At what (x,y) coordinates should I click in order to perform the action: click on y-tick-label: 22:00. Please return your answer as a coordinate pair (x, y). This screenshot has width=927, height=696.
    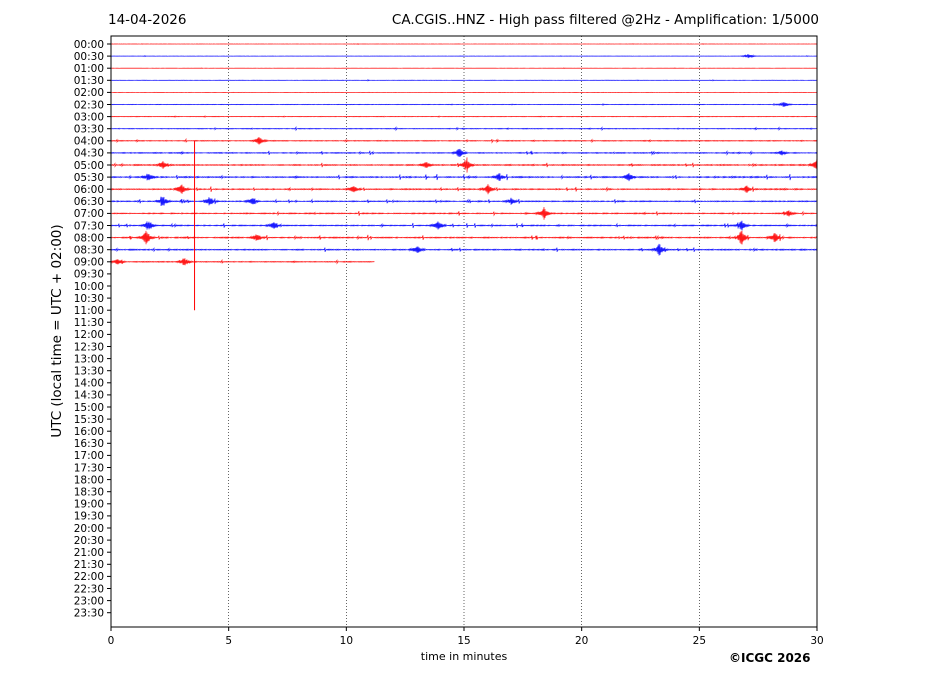
    Looking at the image, I should click on (89, 577).